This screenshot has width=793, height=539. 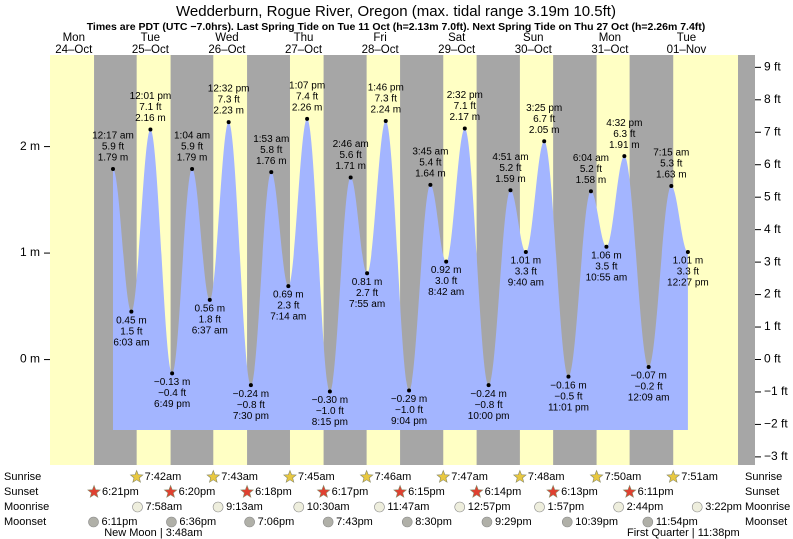 What do you see at coordinates (526, 261) in the screenshot?
I see `tide-label: 1.01 m` at bounding box center [526, 261].